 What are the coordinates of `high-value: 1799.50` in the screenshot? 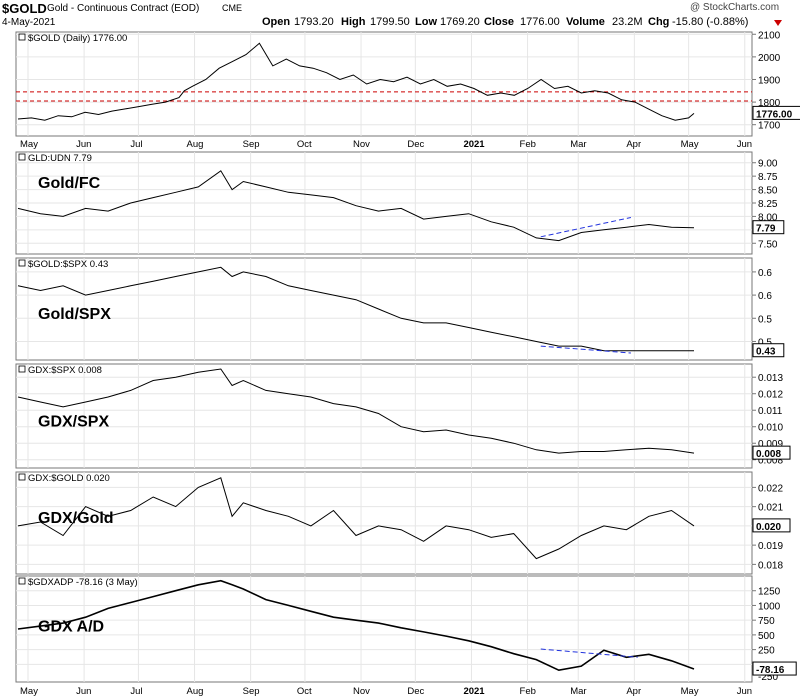 It's located at (390, 22).